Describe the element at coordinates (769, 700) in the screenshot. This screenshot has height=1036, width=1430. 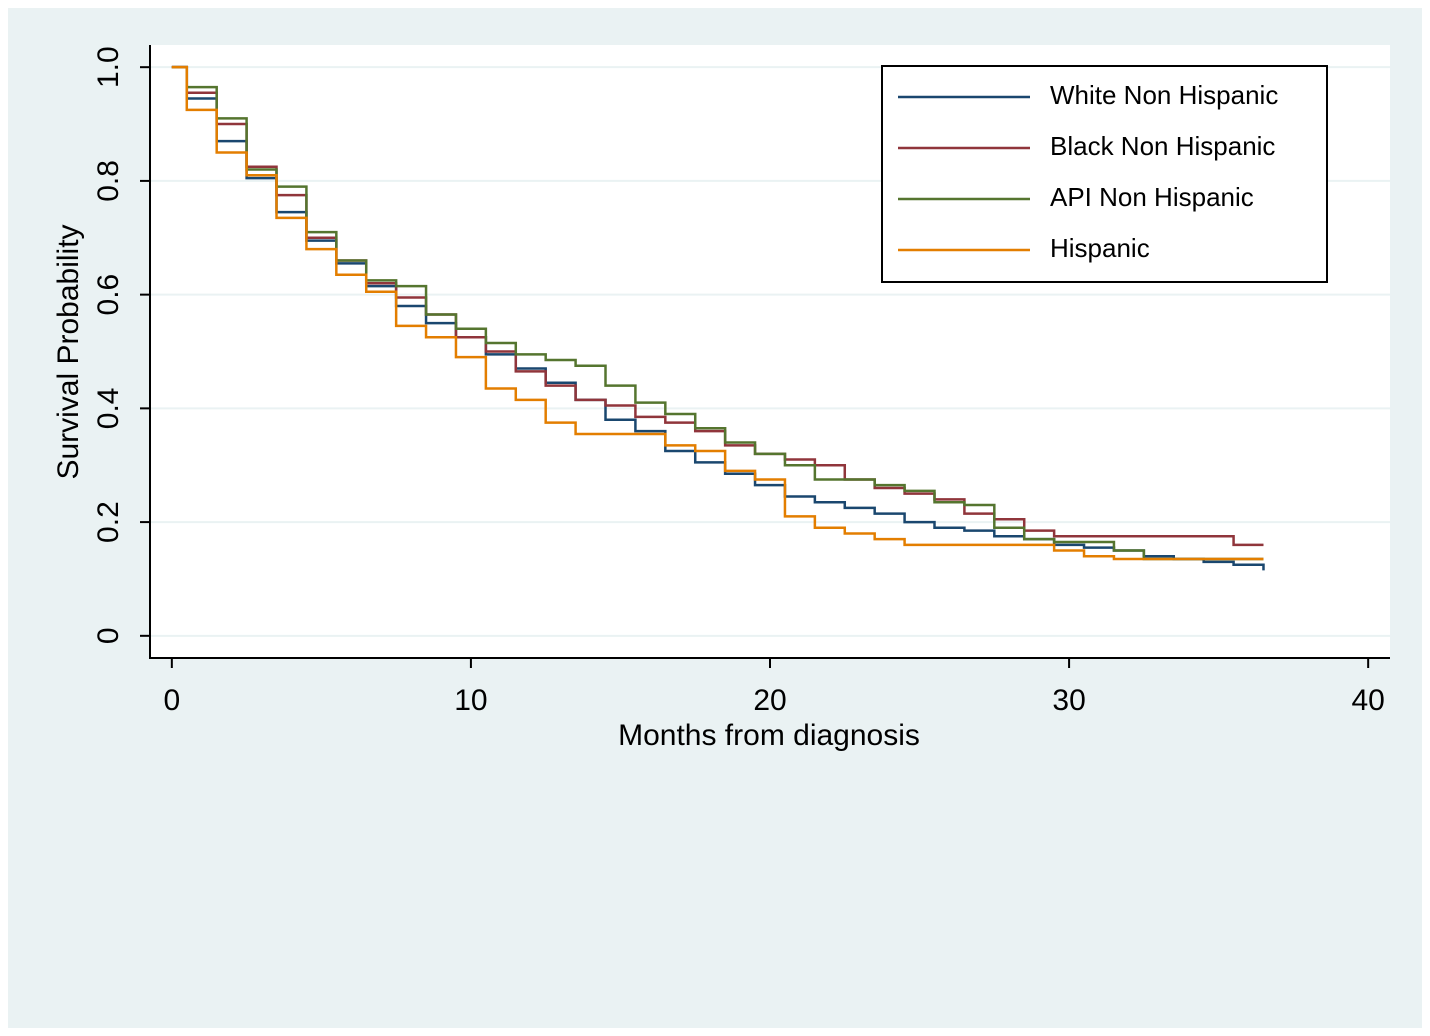
I see `x-tick-label: 20` at that location.